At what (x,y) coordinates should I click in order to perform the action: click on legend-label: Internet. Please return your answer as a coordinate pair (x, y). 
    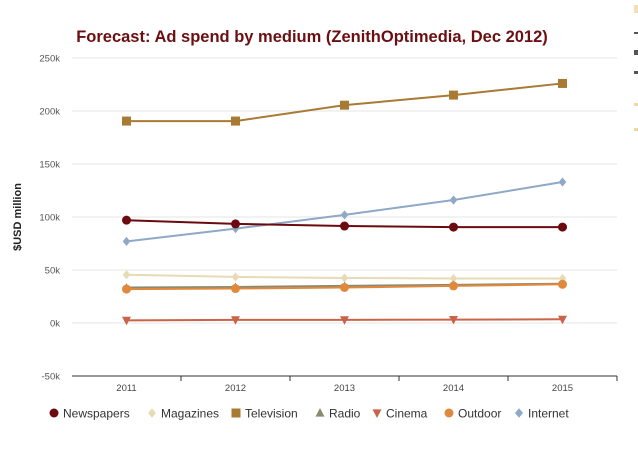
    Looking at the image, I should click on (548, 414).